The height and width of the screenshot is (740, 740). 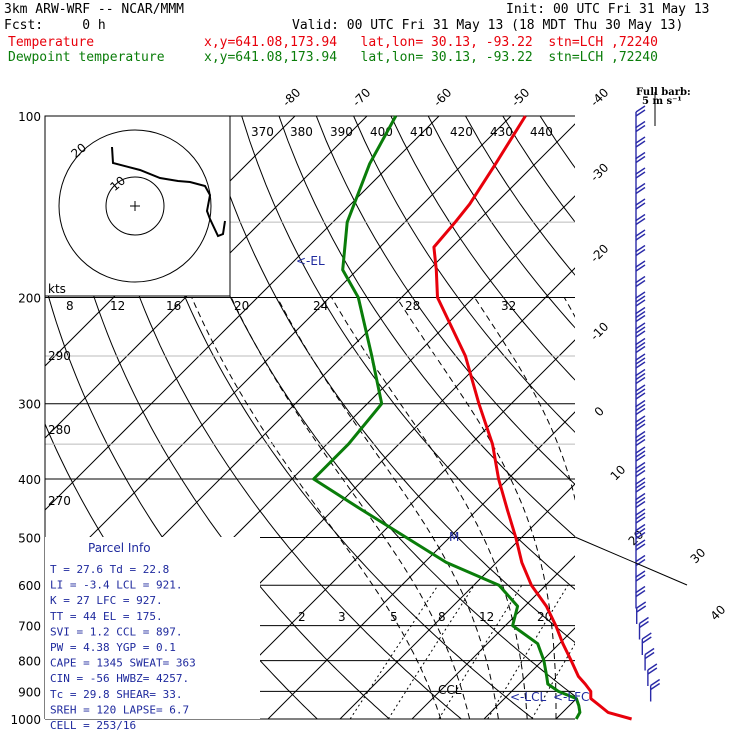 I want to click on isotherm-label: 10, so click(x=618, y=472).